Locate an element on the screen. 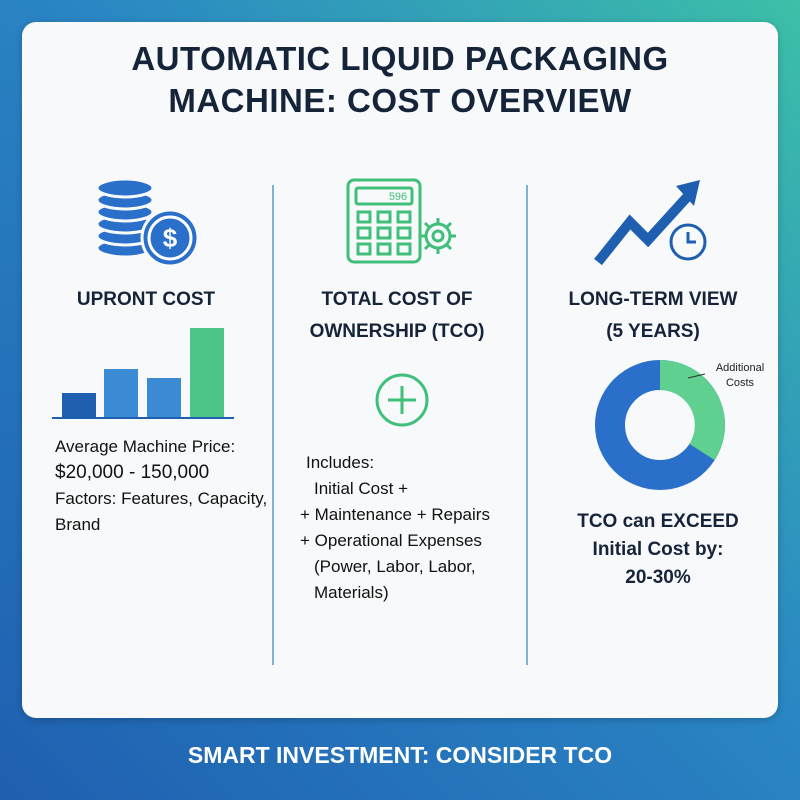 The width and height of the screenshot is (800, 800). body-line: TCO can EXCEED is located at coordinates (658, 521).